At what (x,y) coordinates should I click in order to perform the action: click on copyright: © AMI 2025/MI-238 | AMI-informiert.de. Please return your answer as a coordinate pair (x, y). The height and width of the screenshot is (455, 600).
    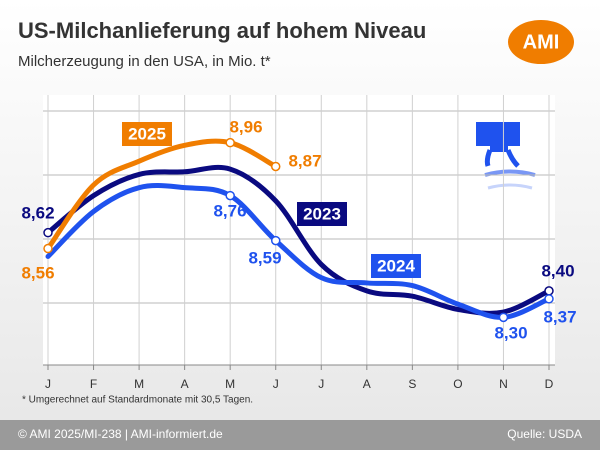
    Looking at the image, I should click on (120, 434).